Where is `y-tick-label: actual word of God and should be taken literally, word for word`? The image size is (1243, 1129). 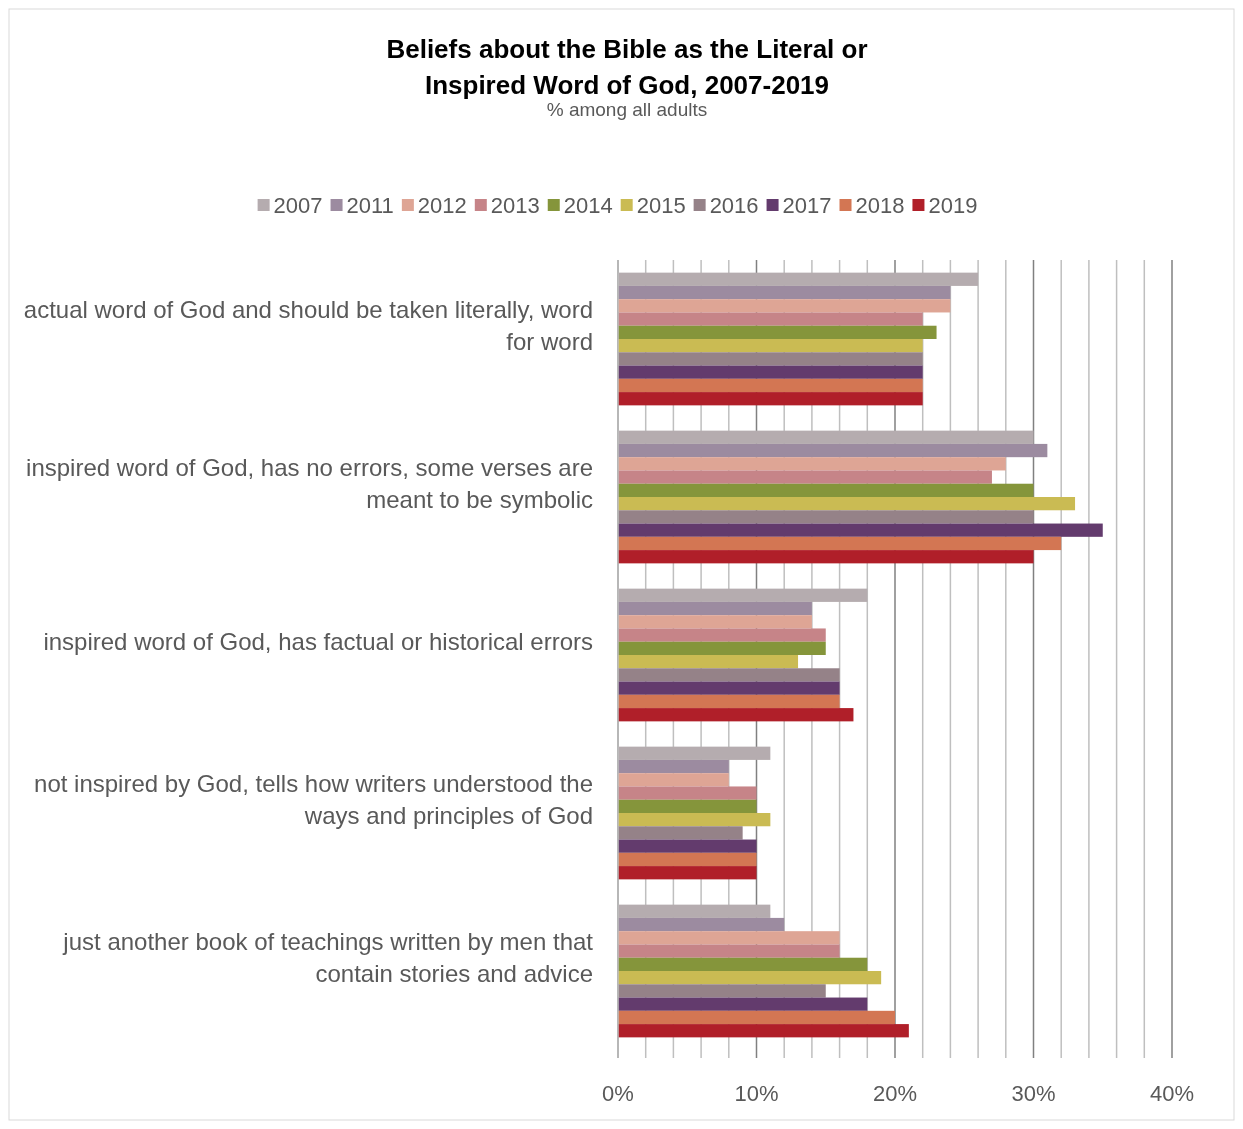 y-tick-label: actual word of God and should be taken literally, word for word is located at coordinates (308, 325).